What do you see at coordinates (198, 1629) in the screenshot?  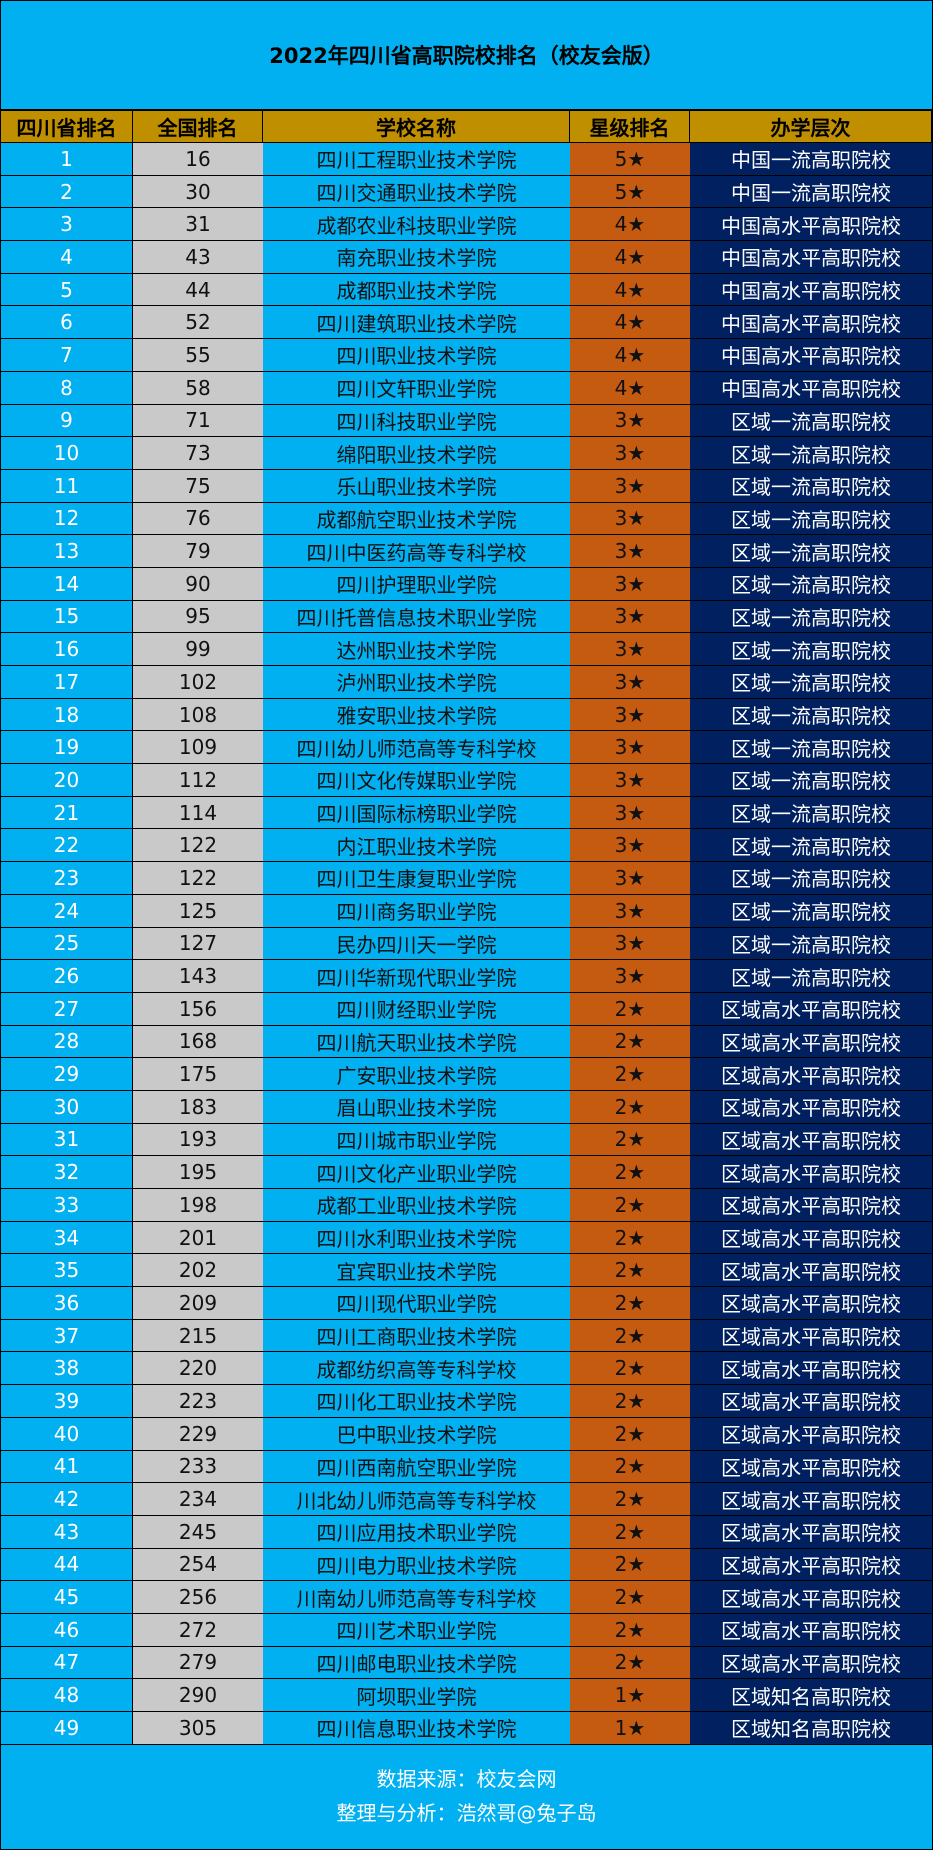 I see `cell-national-rank: 272` at bounding box center [198, 1629].